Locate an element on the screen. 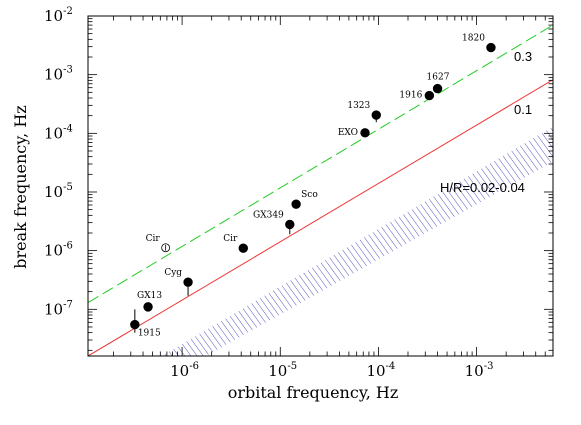 Image resolution: width=581 pixels, height=425 pixels. point-label-4: Cir is located at coordinates (230, 239).